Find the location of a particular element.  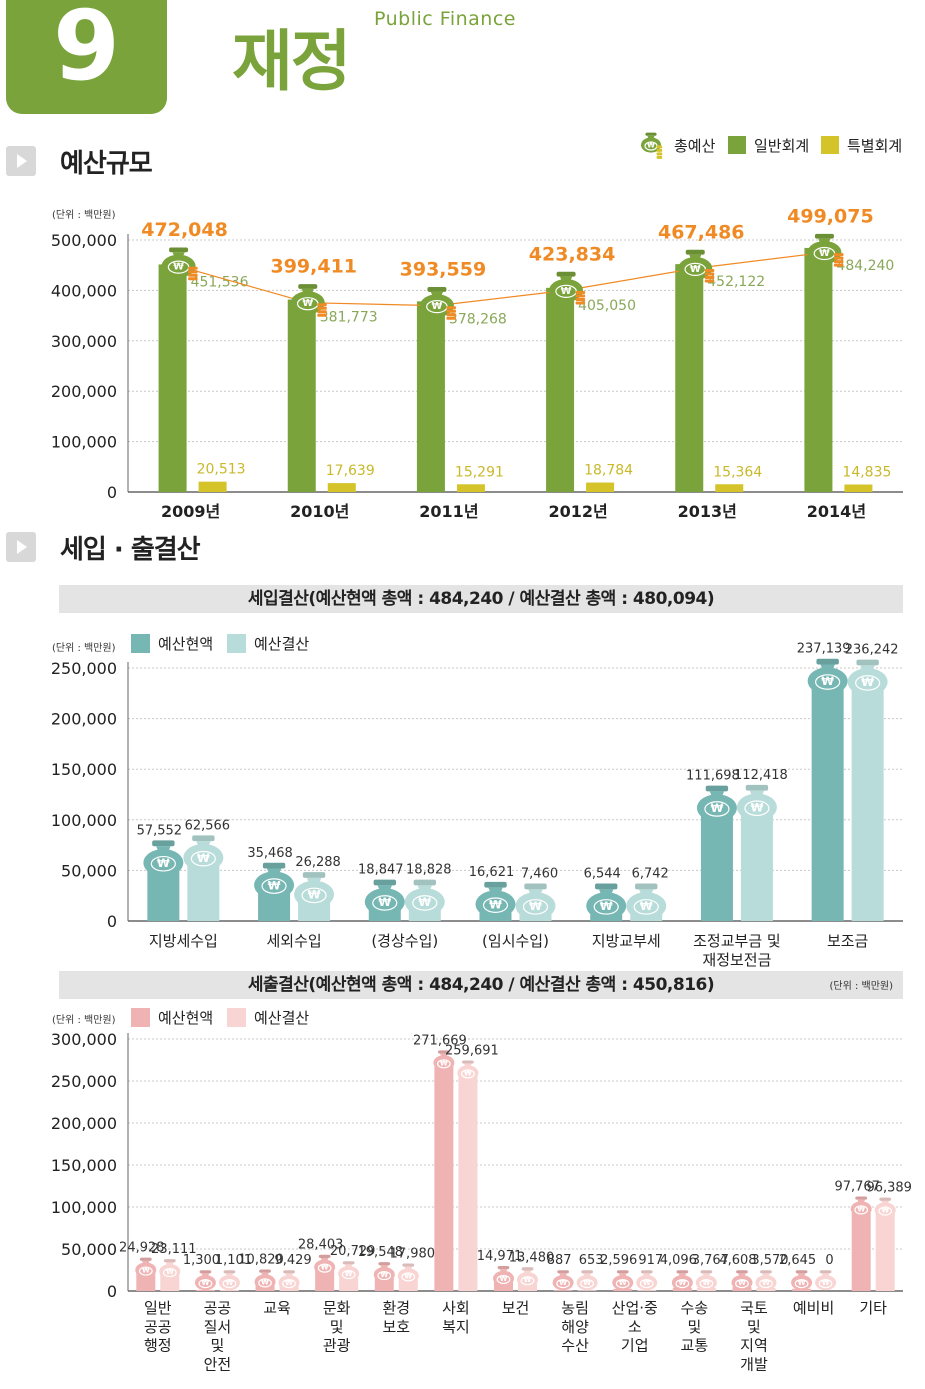

data-label: 4,096 is located at coordinates (678, 1260).